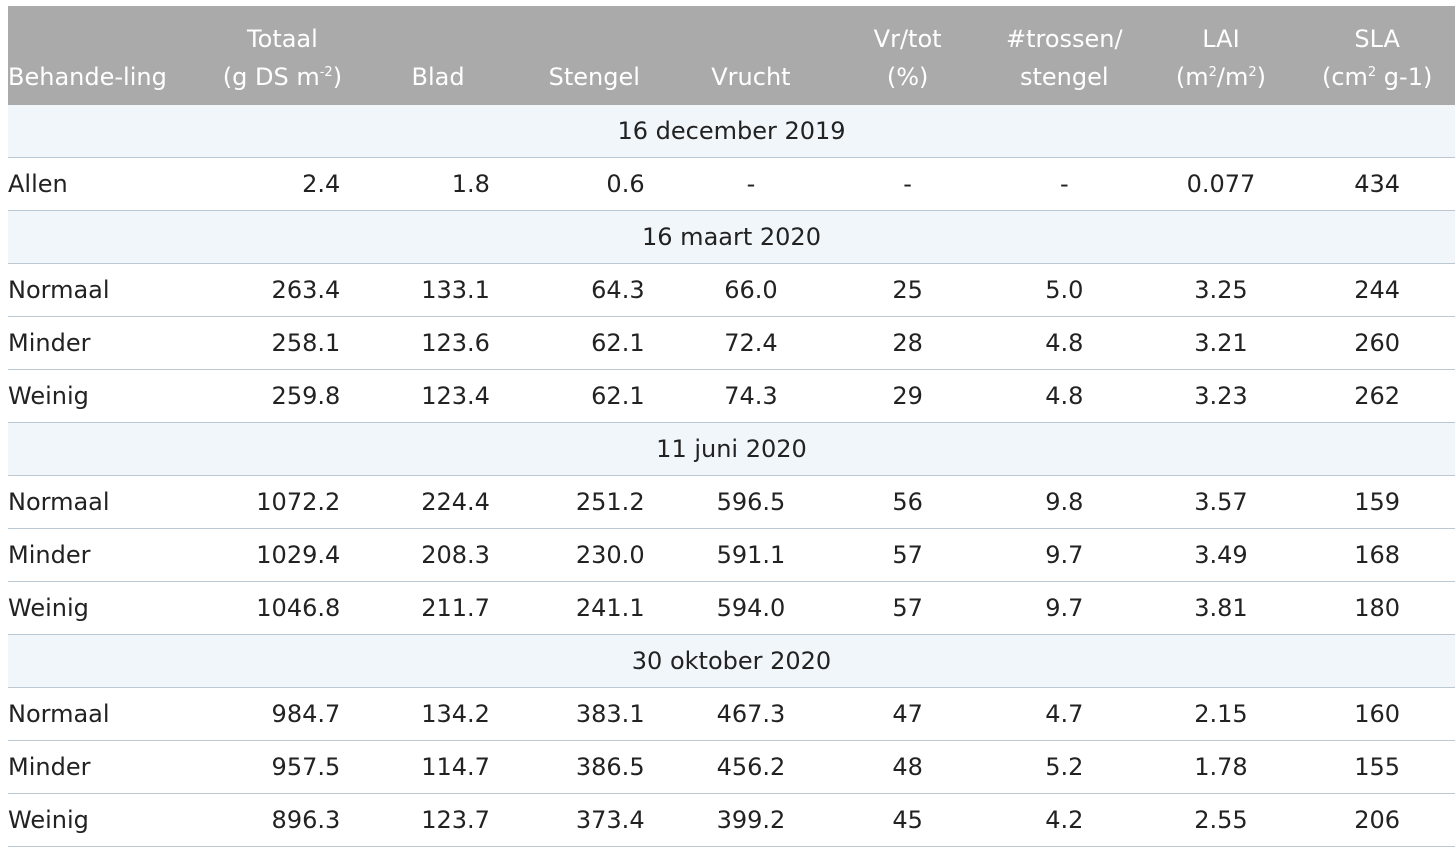 The height and width of the screenshot is (849, 1455). I want to click on date-group-label: 11 juni 2020, so click(731, 449).